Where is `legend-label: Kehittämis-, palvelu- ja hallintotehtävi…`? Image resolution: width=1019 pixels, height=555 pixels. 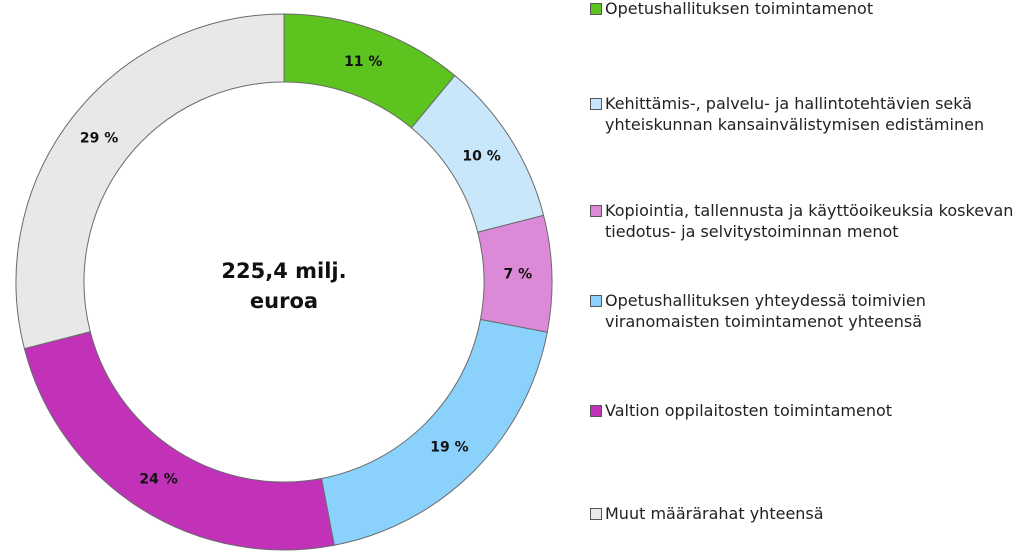
legend-label: Kehittämis-, palvelu- ja hallintotehtävi… is located at coordinates (795, 114).